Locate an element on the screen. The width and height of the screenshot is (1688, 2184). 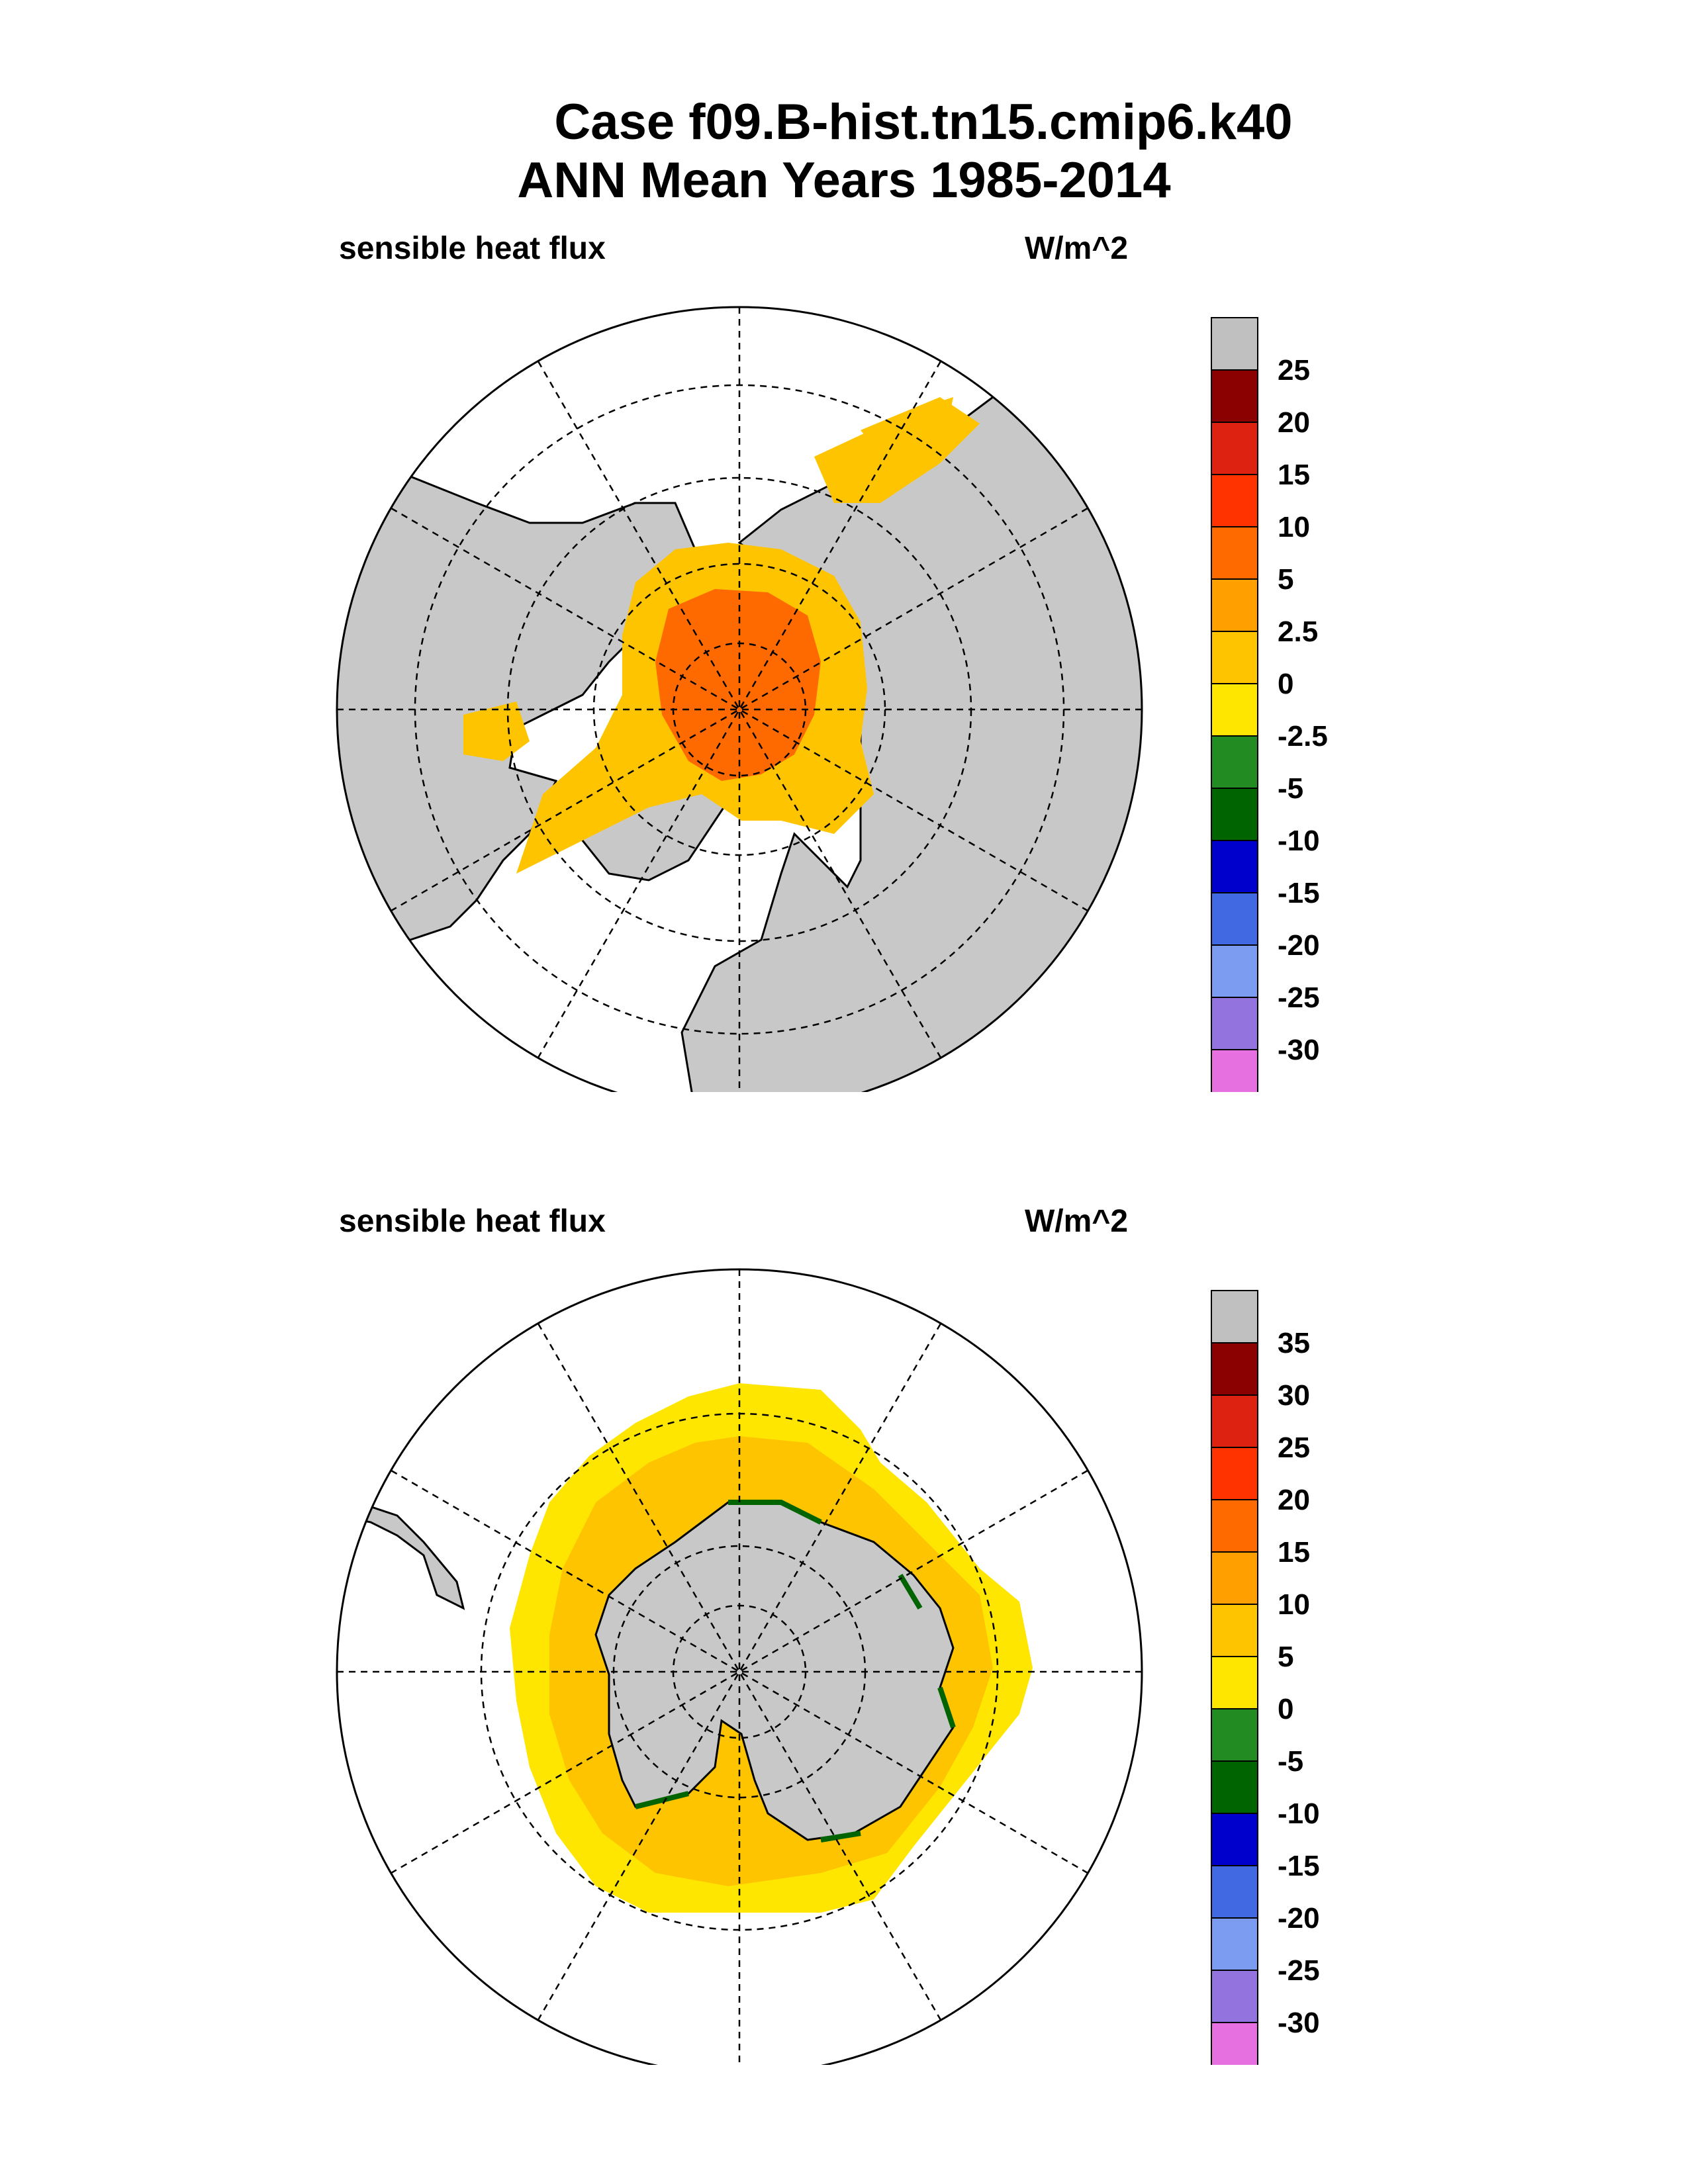
north-colorbar-tick-label: -10 is located at coordinates (1299, 841).